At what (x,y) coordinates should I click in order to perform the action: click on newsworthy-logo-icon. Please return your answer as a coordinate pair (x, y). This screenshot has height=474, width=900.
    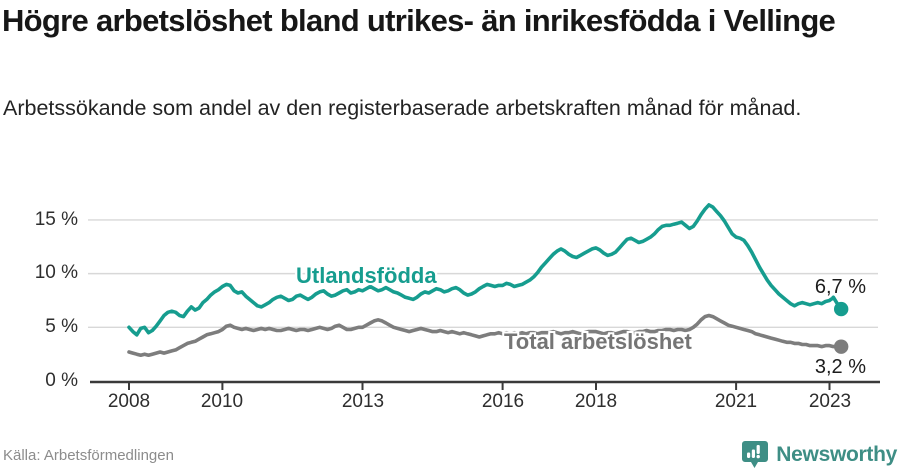
    Looking at the image, I should click on (755, 454).